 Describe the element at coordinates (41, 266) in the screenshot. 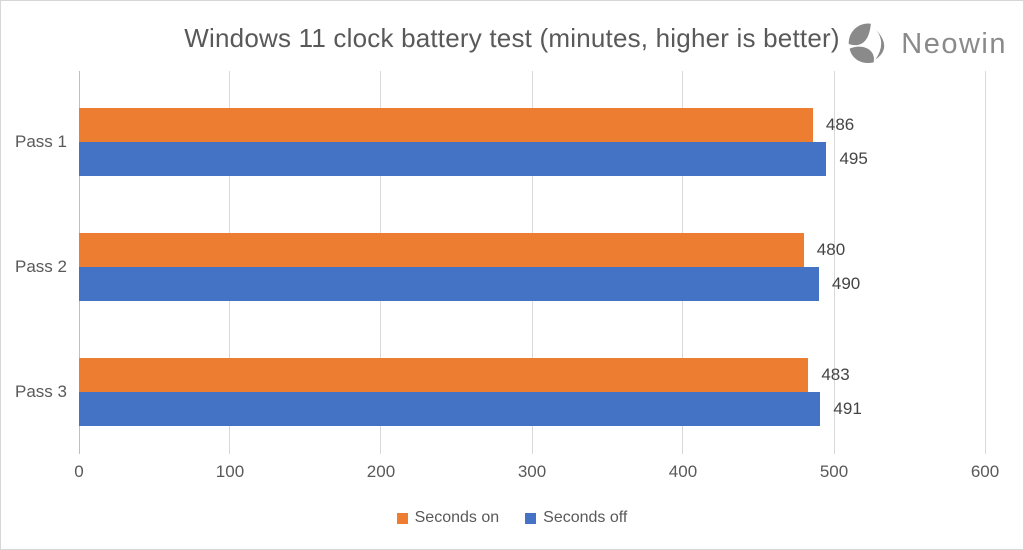

I see `category-label-pass-2: Pass 2` at that location.